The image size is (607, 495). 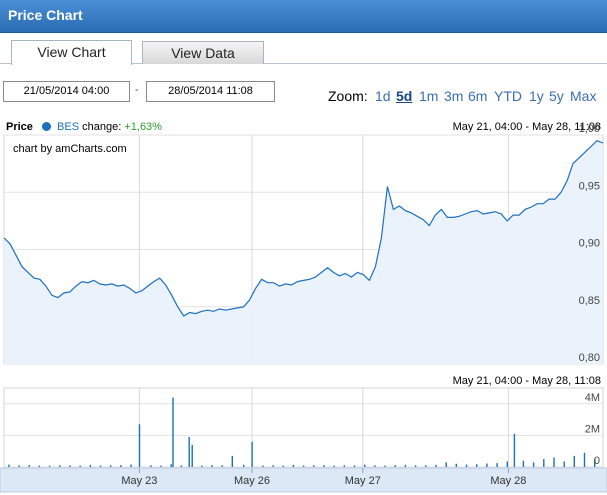 What do you see at coordinates (70, 149) in the screenshot?
I see `chart-credit: chart by amCharts.com` at bounding box center [70, 149].